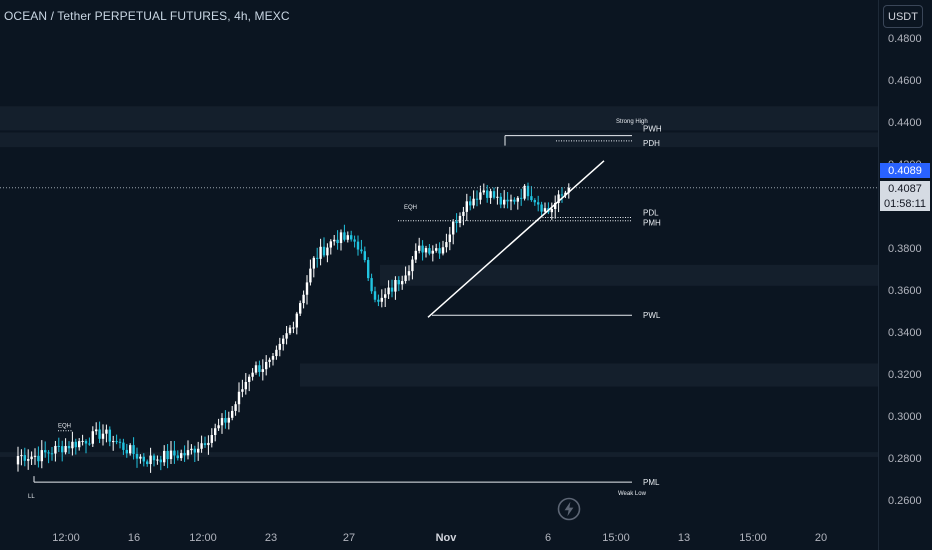  Describe the element at coordinates (684, 538) in the screenshot. I see `x-tick-label: 13` at that location.